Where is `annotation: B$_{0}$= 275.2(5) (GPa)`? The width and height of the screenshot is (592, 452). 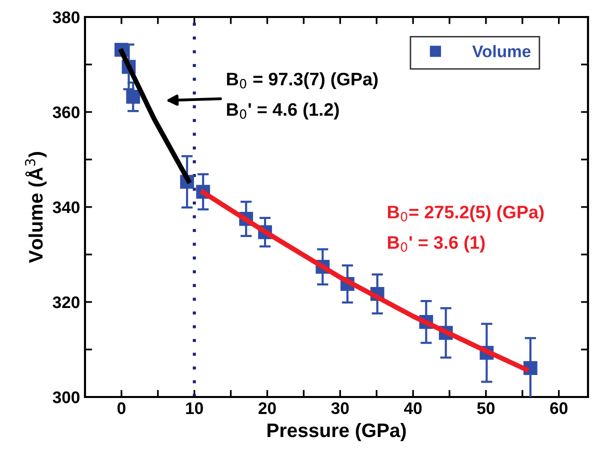 annotation: B$_{0}$= 275.2(5) (GPa) is located at coordinates (466, 213).